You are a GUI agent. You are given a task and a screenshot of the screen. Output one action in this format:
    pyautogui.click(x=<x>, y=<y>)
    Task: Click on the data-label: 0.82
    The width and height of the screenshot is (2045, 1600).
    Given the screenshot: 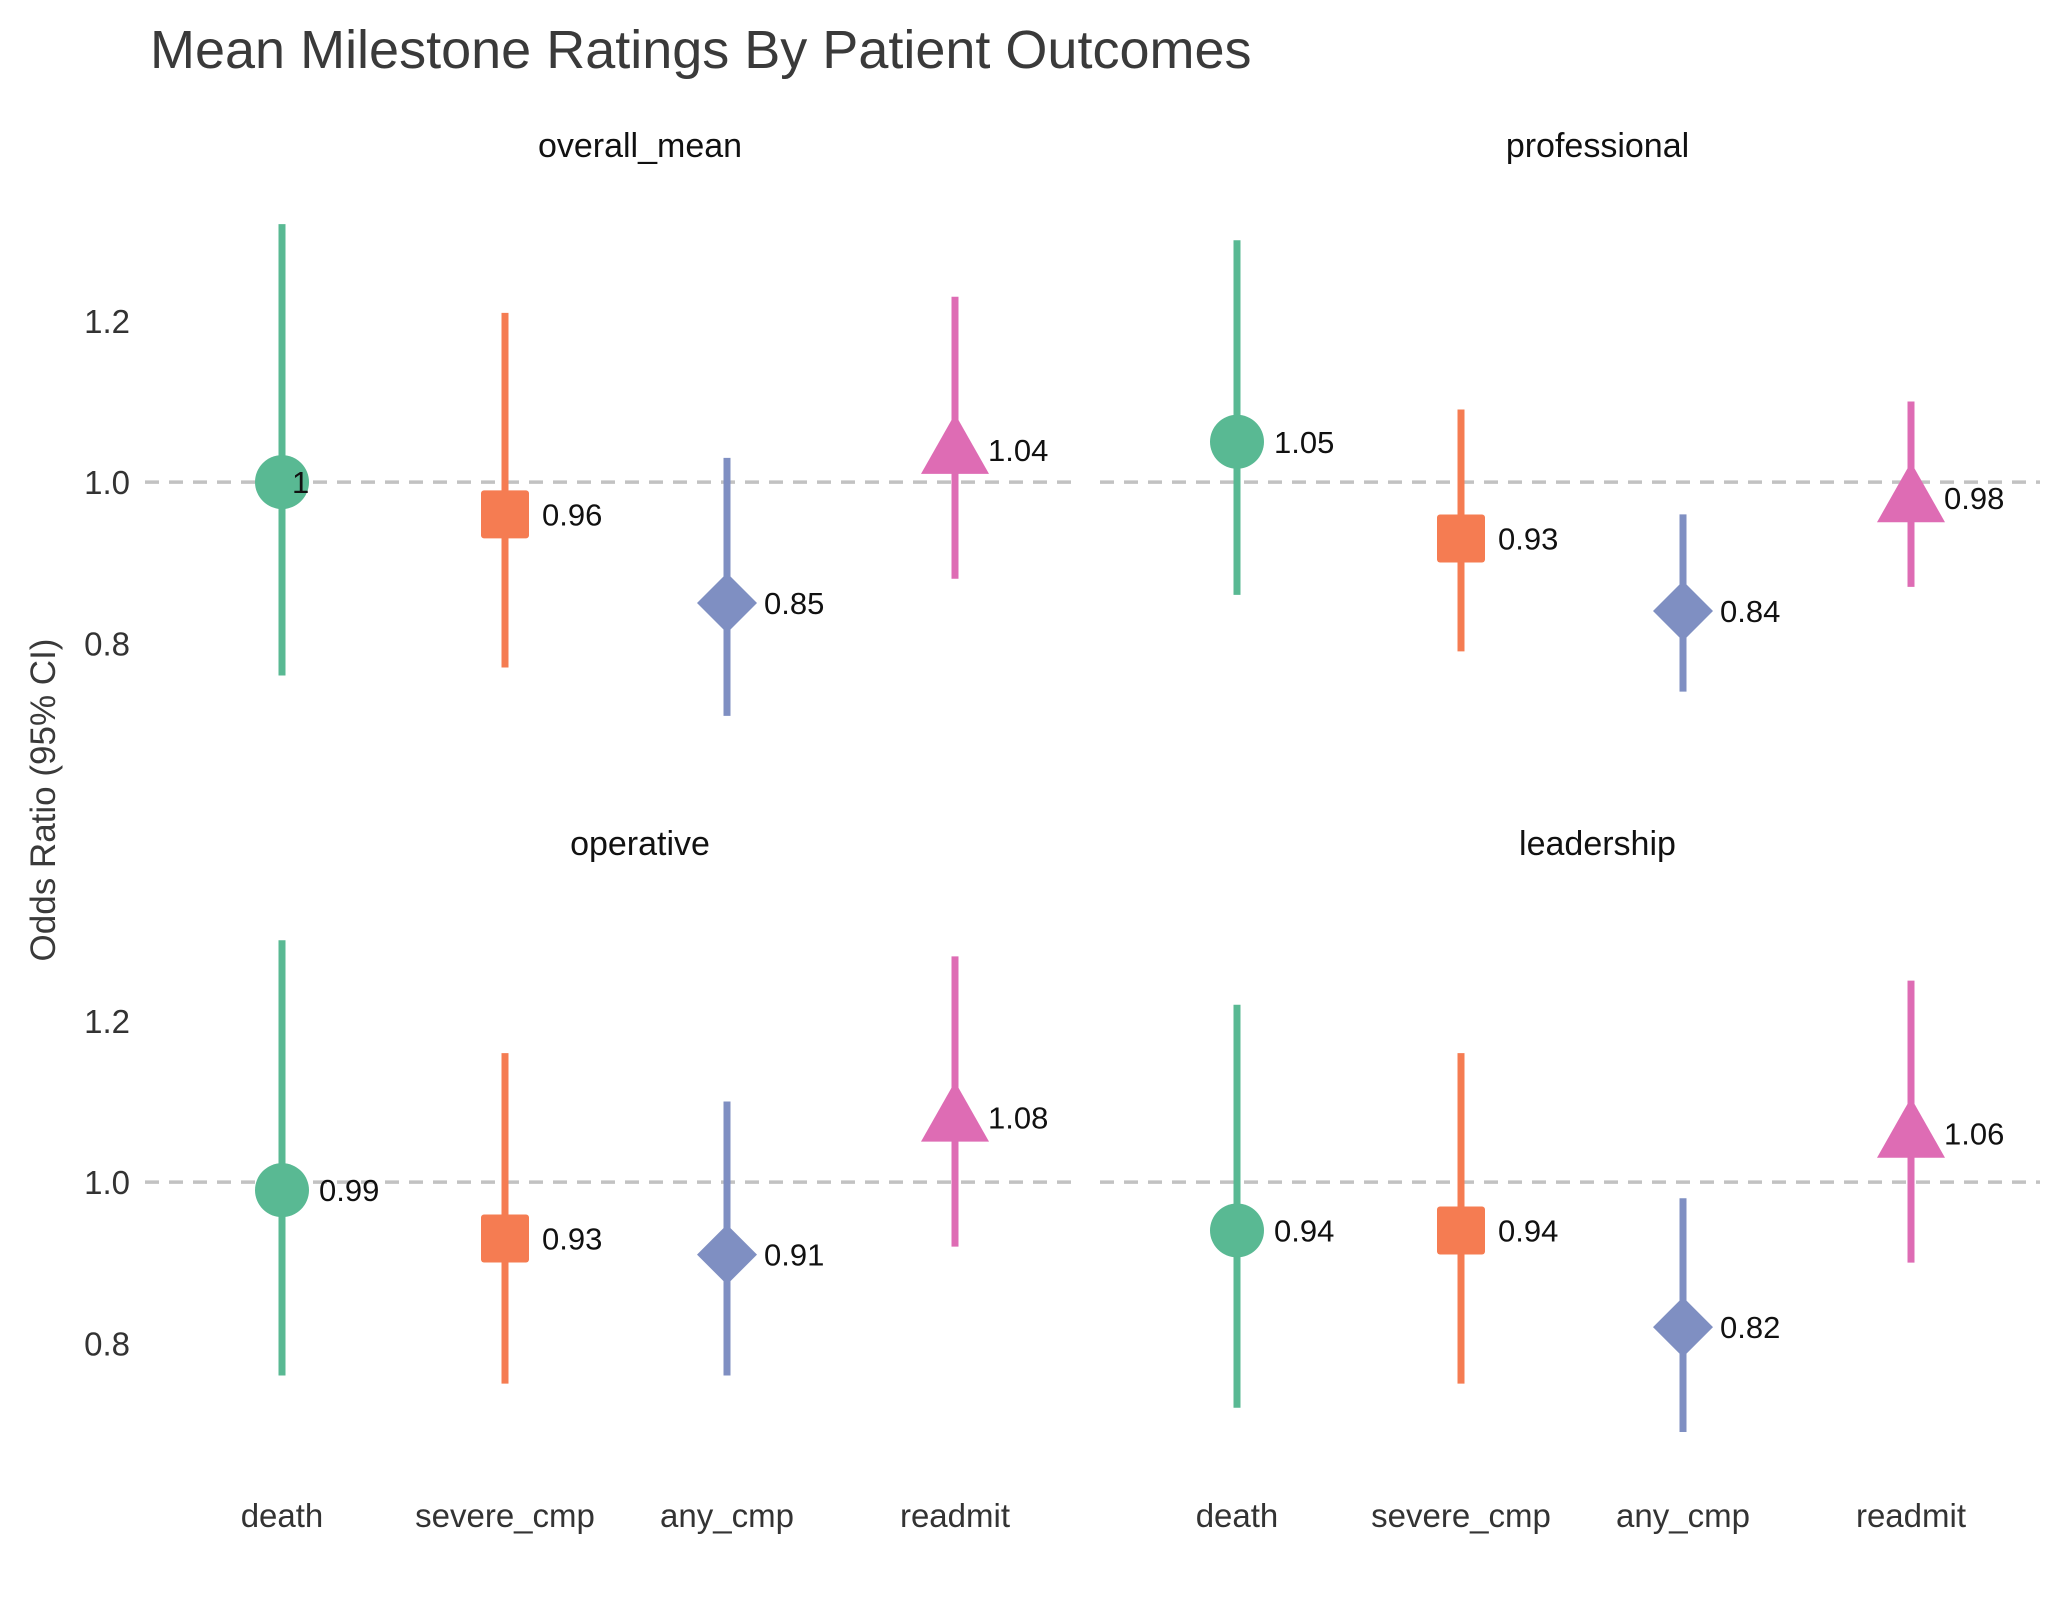 What is the action you would take?
    pyautogui.click(x=1750, y=1327)
    